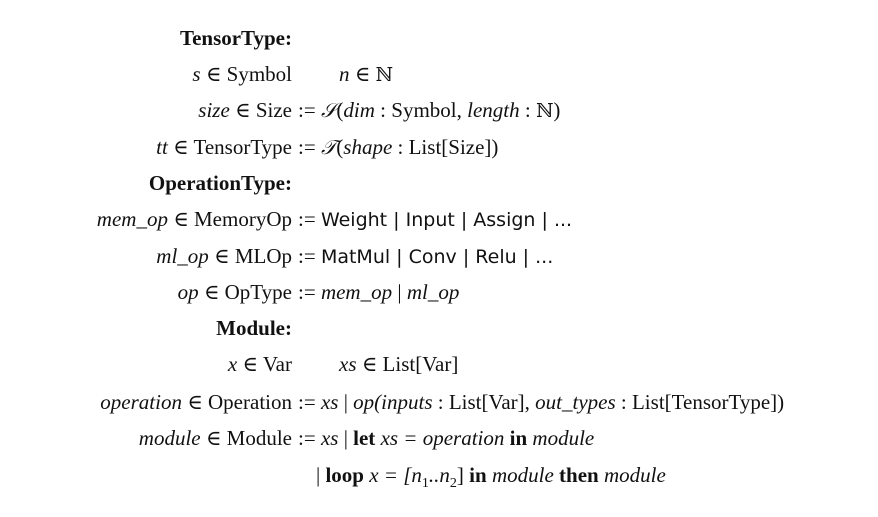 This screenshot has width=878, height=517. What do you see at coordinates (260, 364) in the screenshot?
I see `rule-lhs: x ∈ Var` at bounding box center [260, 364].